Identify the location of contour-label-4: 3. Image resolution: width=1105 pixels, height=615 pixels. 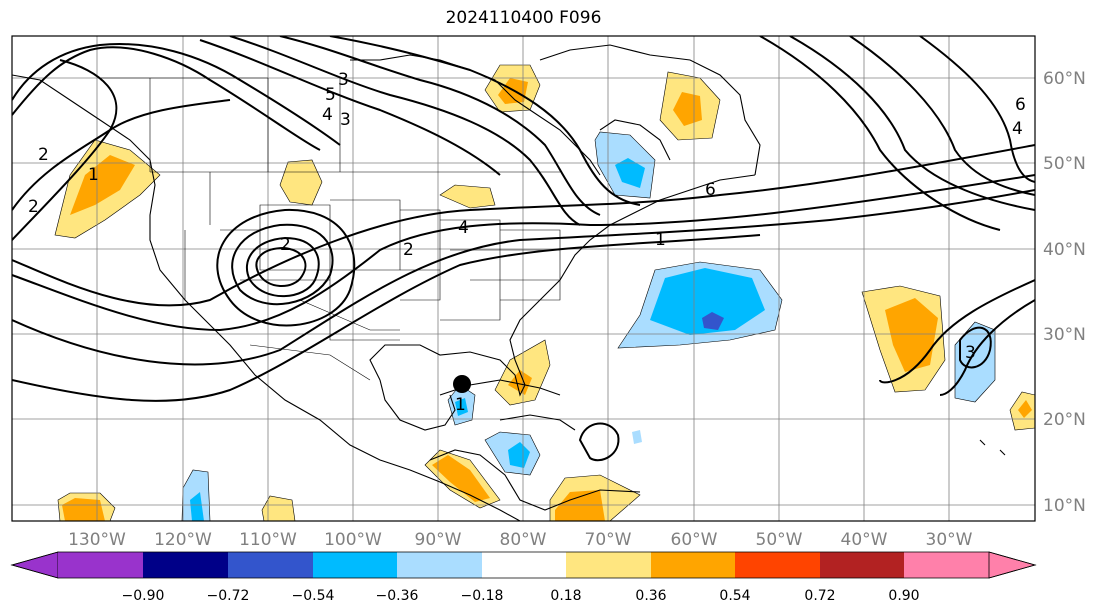
(343, 80).